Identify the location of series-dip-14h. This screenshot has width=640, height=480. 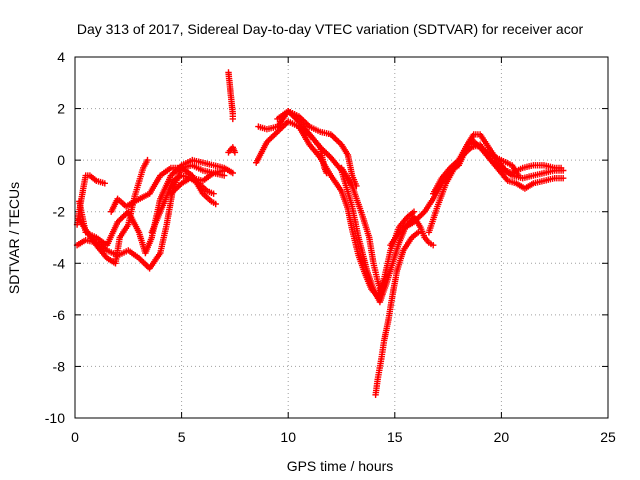
(397, 313).